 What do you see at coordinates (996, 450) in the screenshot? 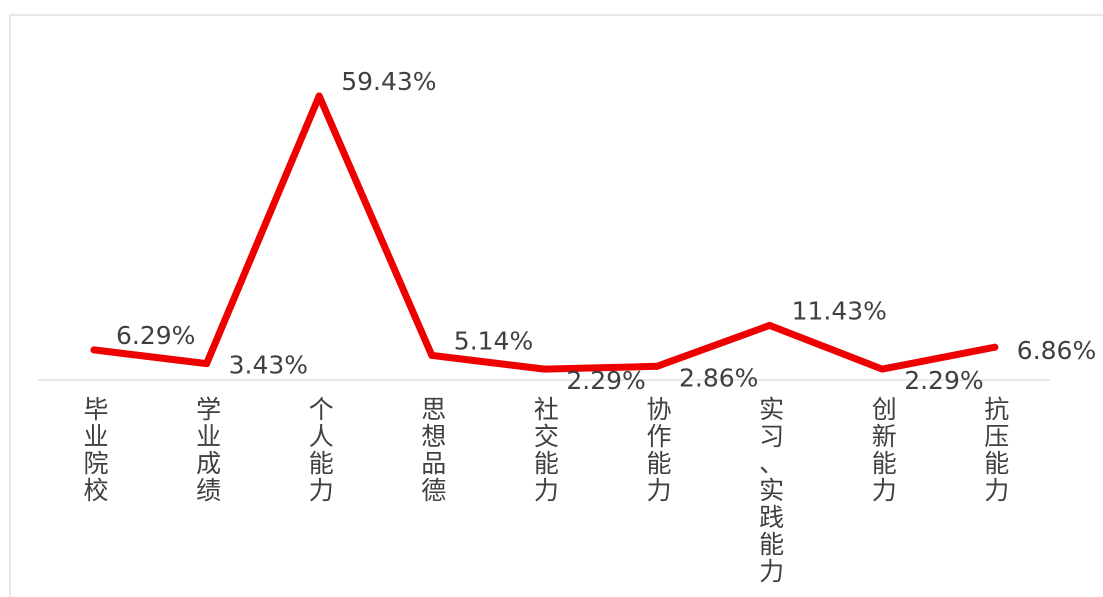
I see `category-label: 抗压能力` at bounding box center [996, 450].